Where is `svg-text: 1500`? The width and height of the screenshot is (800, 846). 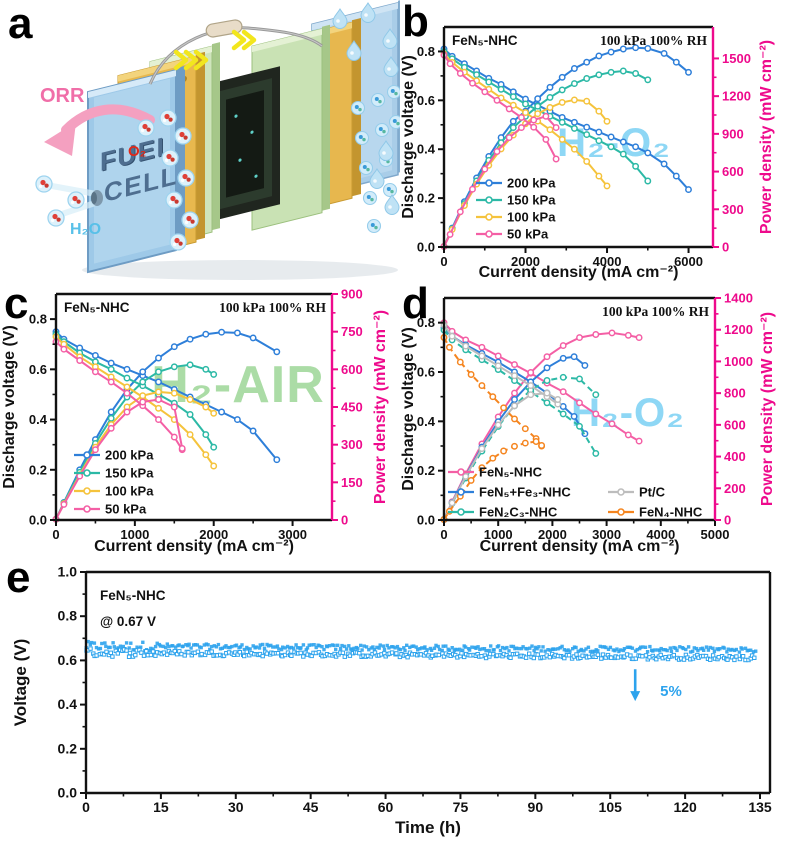
svg-text: 1500 is located at coordinates (736, 58).